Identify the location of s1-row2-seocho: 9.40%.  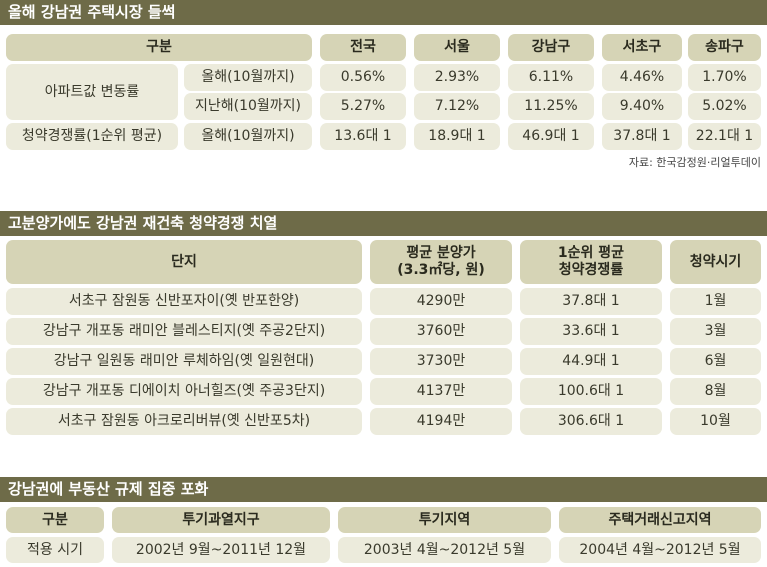
(642, 106).